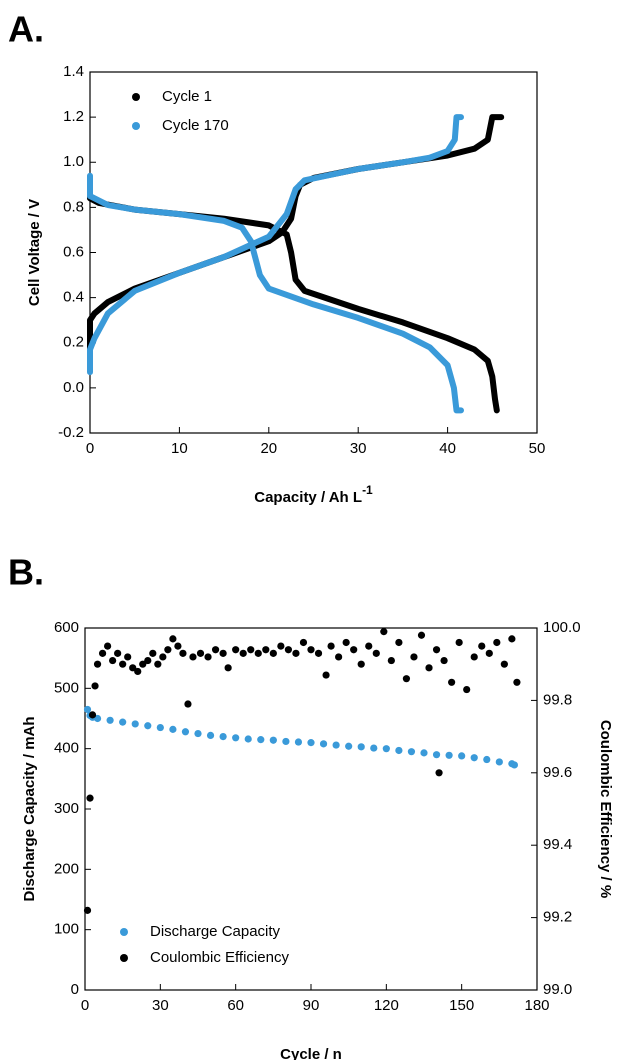 The height and width of the screenshot is (1060, 617). What do you see at coordinates (73, 387) in the screenshot?
I see `y-tick-label: 0.0` at bounding box center [73, 387].